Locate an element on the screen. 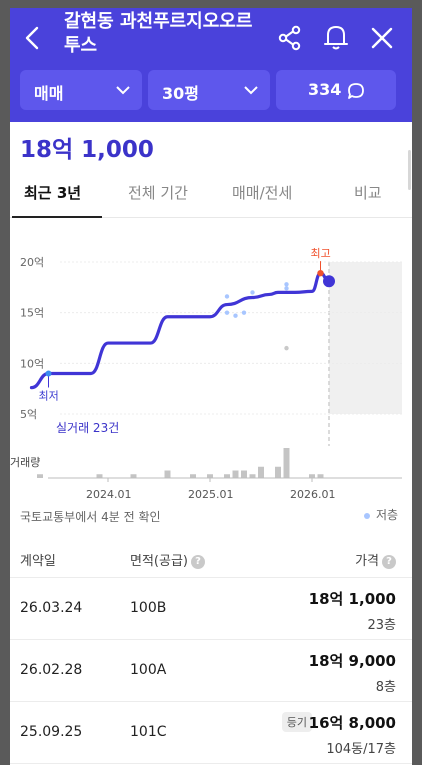 The height and width of the screenshot is (765, 422). back-arrow-icon is located at coordinates (32, 38).